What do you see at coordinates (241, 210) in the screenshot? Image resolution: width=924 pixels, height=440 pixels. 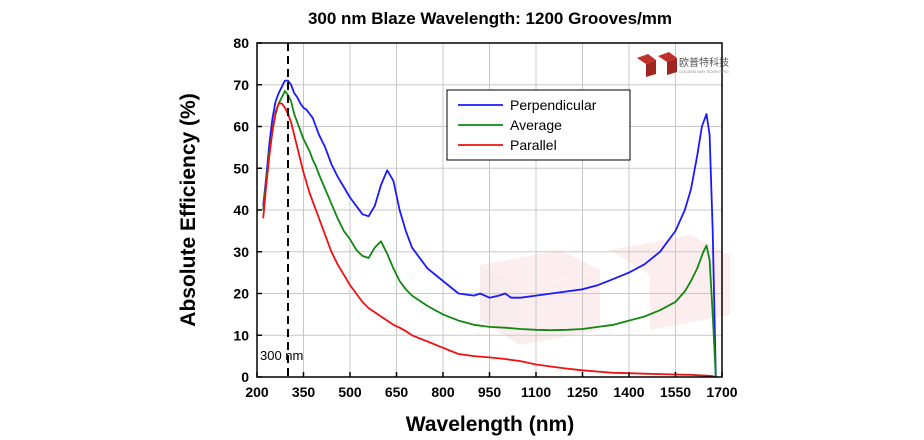 I see `y-tick-label: 40` at bounding box center [241, 210].